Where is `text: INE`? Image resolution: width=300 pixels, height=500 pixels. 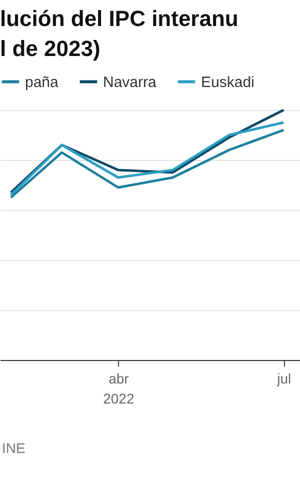
text: INE is located at coordinates (13, 447).